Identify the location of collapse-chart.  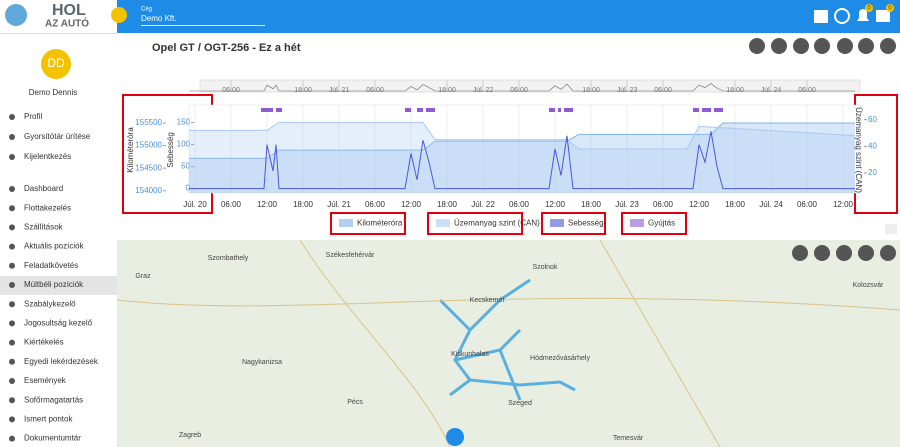
(891, 229).